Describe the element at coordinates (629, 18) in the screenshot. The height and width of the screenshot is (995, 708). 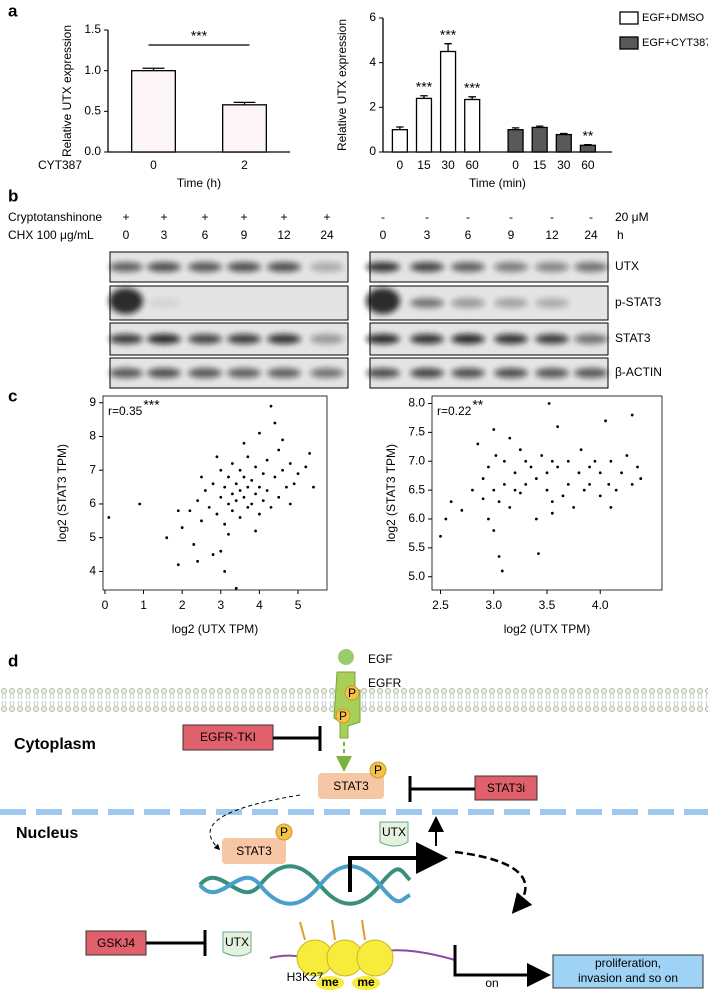
I see `legend-swatch` at that location.